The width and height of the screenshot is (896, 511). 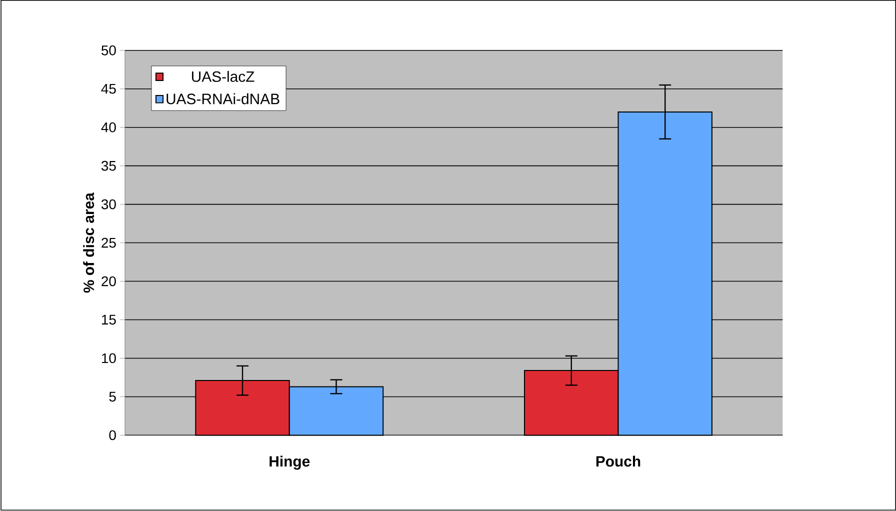 I want to click on y-tick-label: 30, so click(x=108, y=204).